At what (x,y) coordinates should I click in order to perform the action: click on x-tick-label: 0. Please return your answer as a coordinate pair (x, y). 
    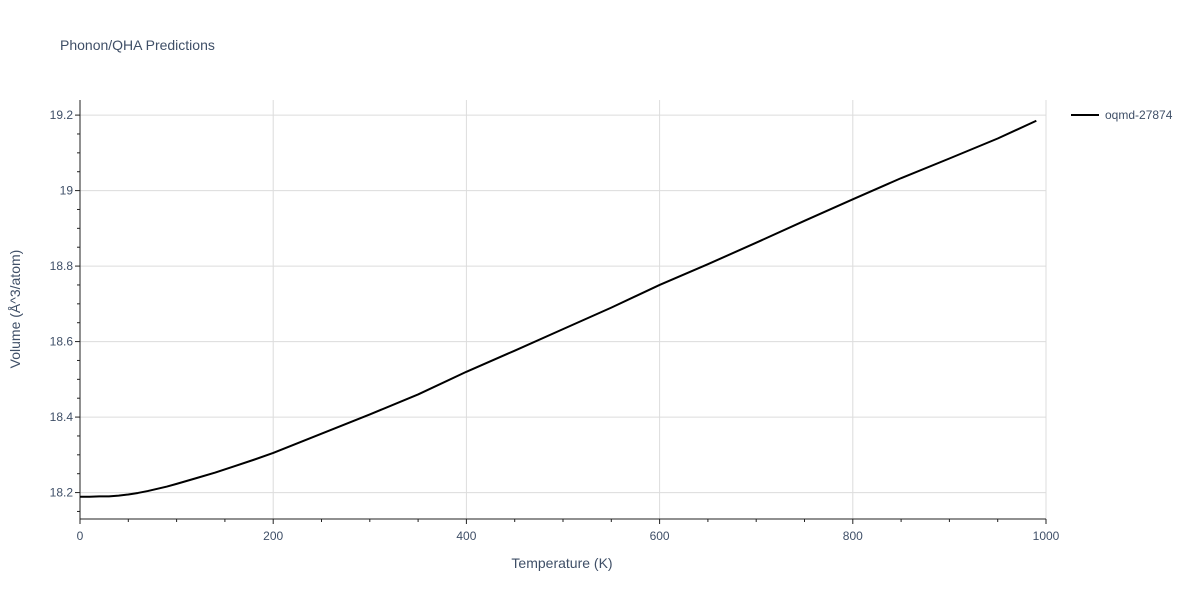
    Looking at the image, I should click on (80, 536).